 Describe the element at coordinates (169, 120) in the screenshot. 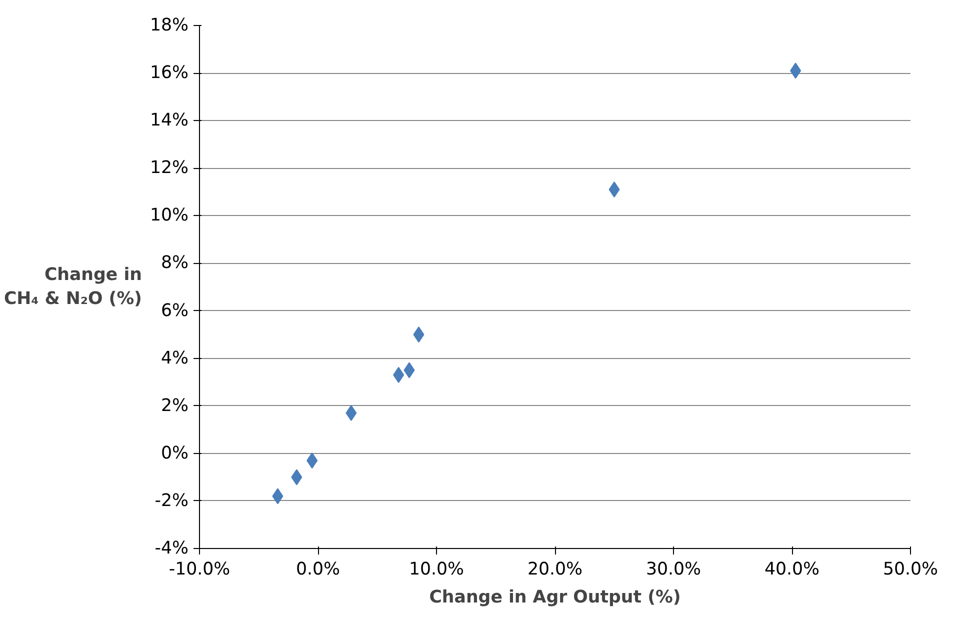

I see `y-tick-label: 14%` at that location.